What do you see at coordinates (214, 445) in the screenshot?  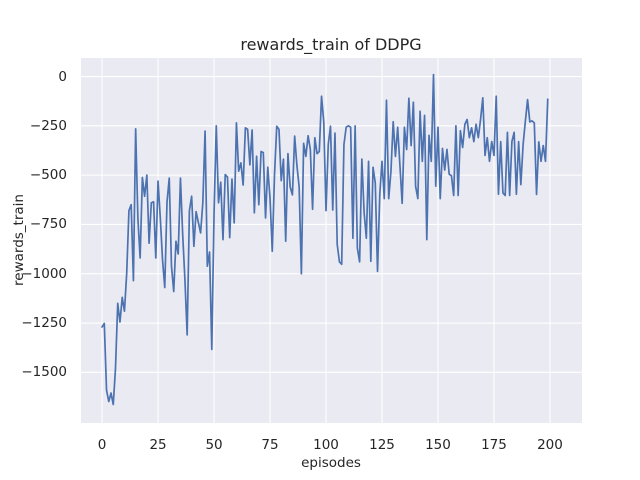 I see `x-tick-label: 50` at bounding box center [214, 445].